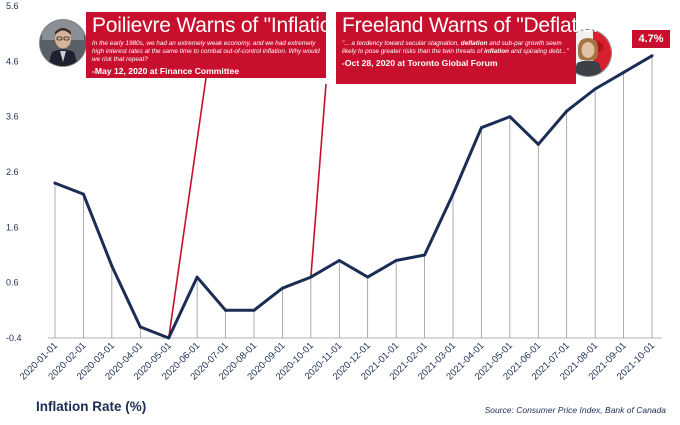  I want to click on y-tick-label: 4.6, so click(12, 61).